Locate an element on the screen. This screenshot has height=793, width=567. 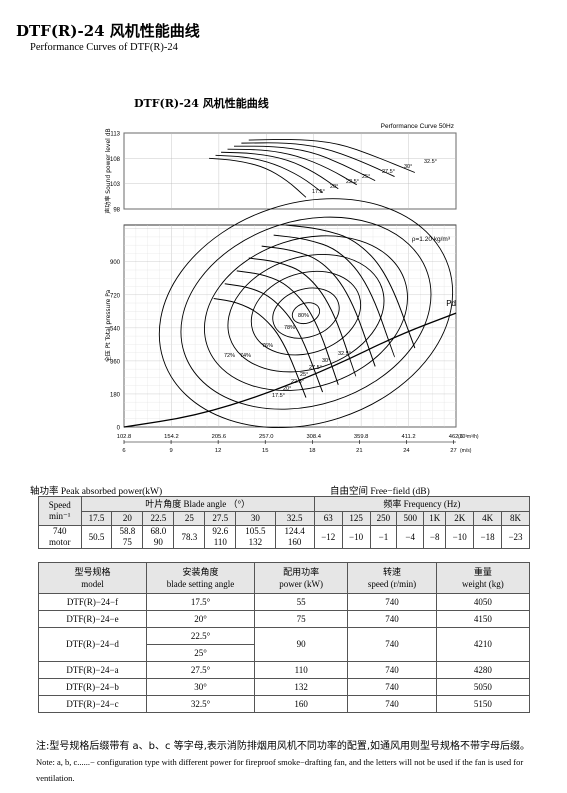
power-motor: 132 is located at coordinates (255, 542).